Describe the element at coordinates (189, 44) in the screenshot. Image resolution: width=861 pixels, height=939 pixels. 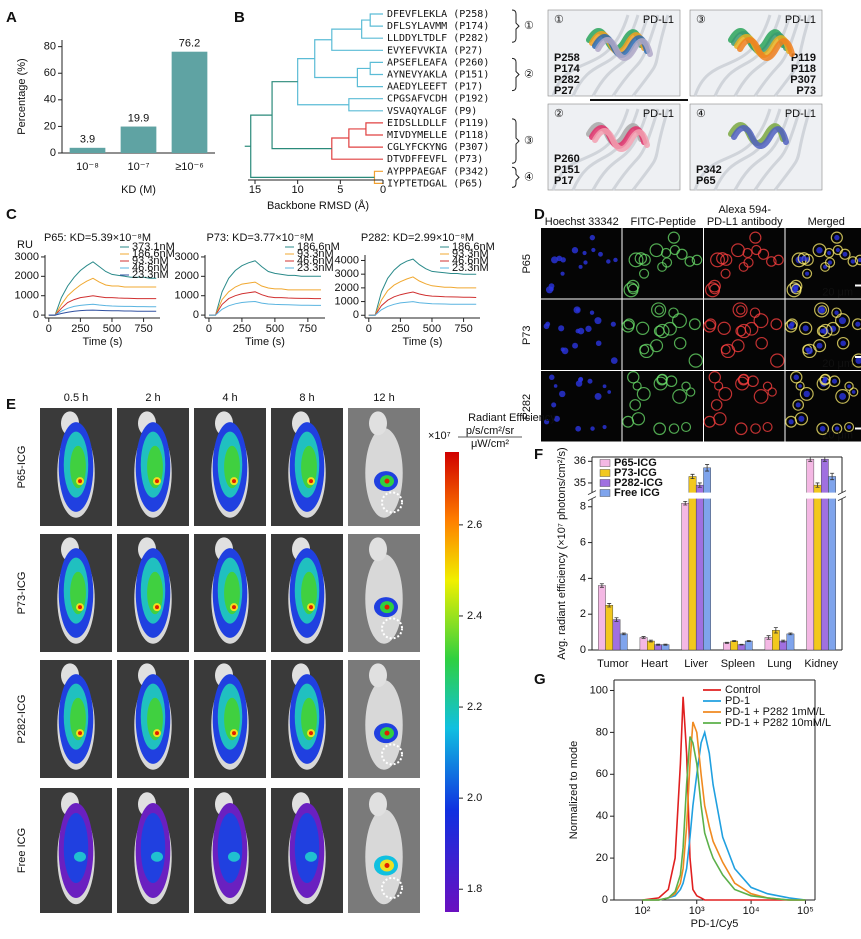
I see `value-label: 76.2` at that location.